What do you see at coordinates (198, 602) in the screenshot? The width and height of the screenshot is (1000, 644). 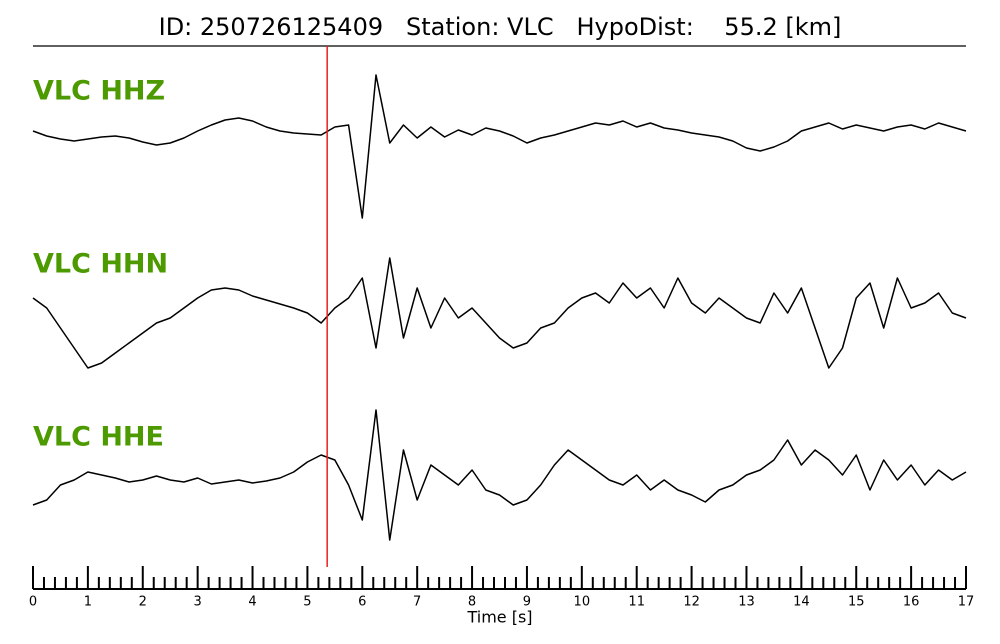 I see `x-tick-label: 3` at bounding box center [198, 602].